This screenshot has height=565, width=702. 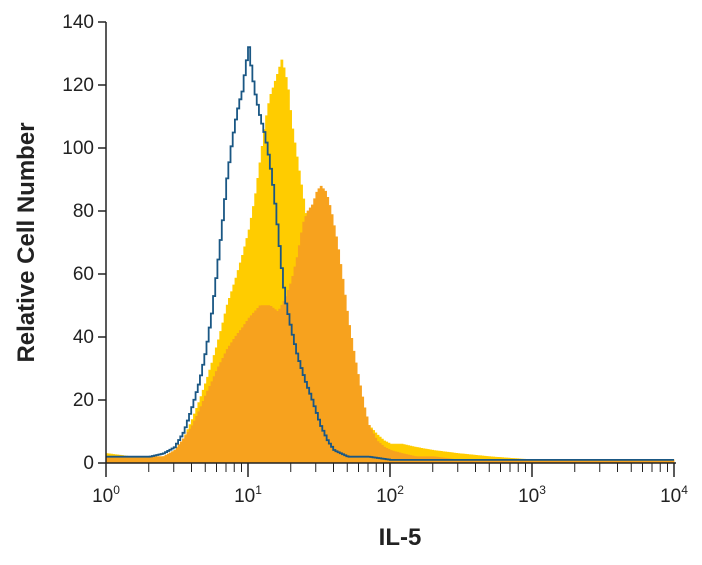 I want to click on y-tick-label: 80, so click(x=83, y=211).